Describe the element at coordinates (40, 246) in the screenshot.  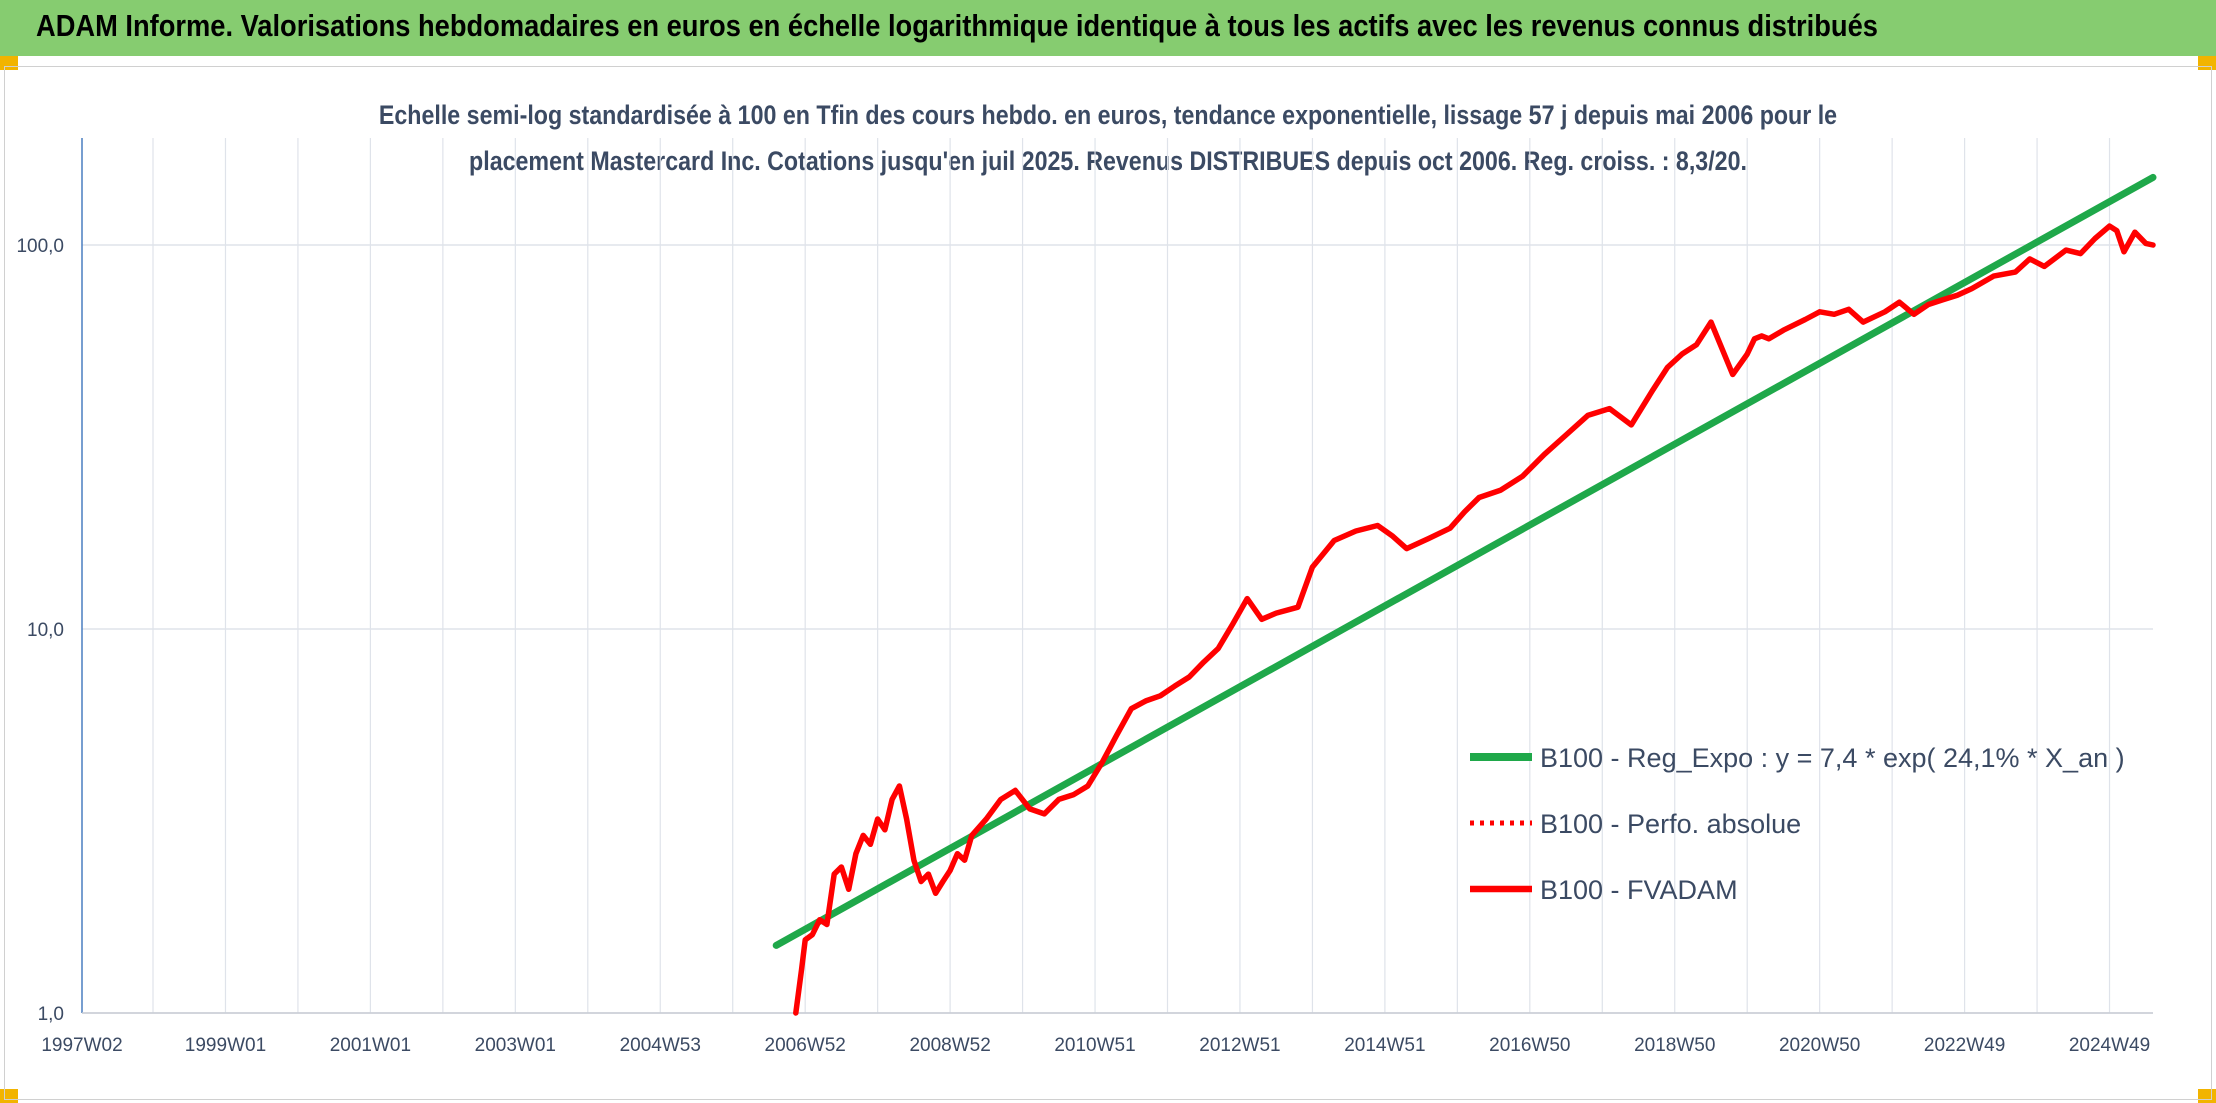
I see `y-tick-label: 100,0` at that location.